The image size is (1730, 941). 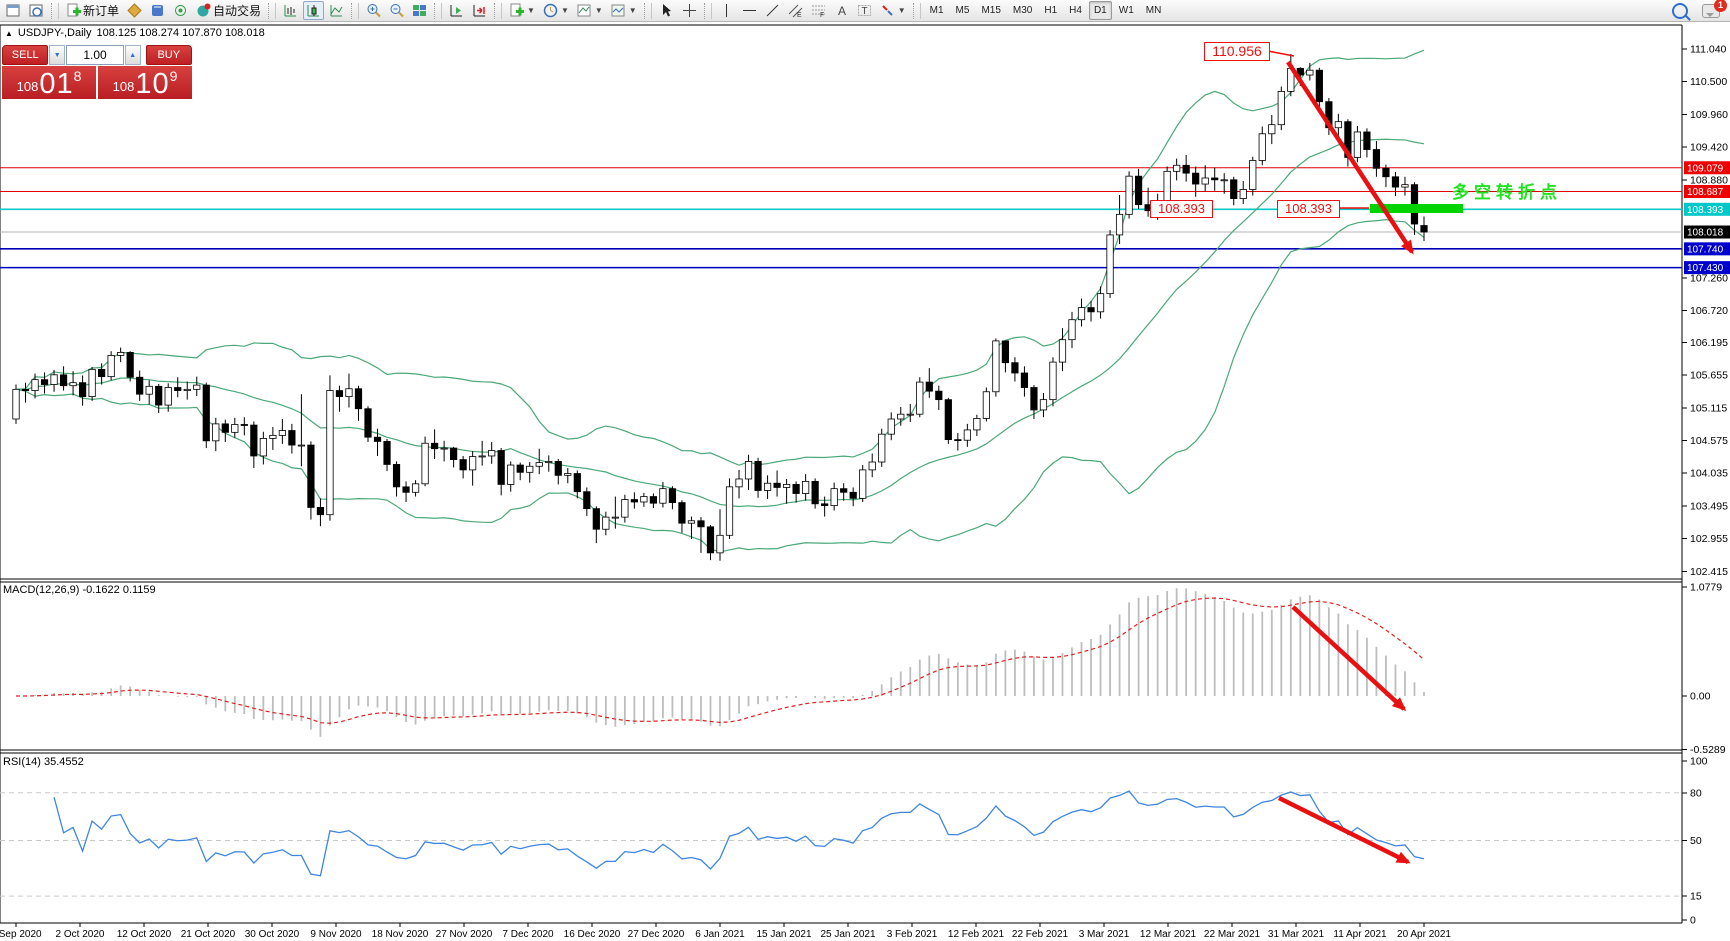 I want to click on chevron-down-icon: ▼, so click(x=564, y=10).